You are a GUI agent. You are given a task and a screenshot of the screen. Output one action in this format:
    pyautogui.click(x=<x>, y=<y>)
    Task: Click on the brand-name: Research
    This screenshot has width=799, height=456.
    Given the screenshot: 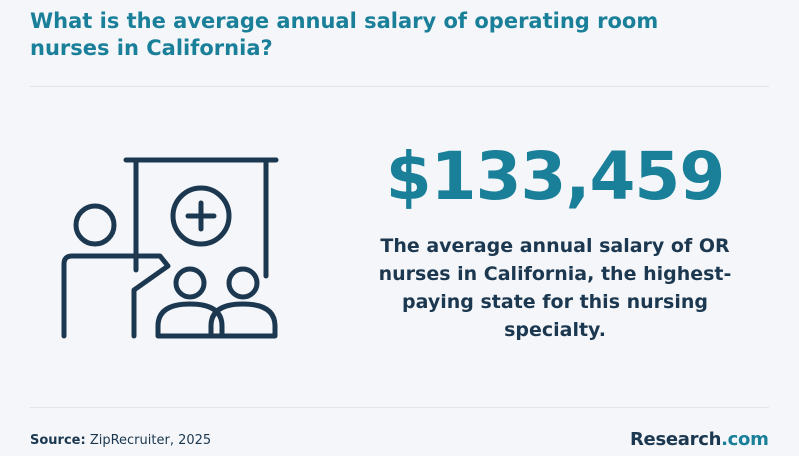 What is the action you would take?
    pyautogui.click(x=676, y=439)
    